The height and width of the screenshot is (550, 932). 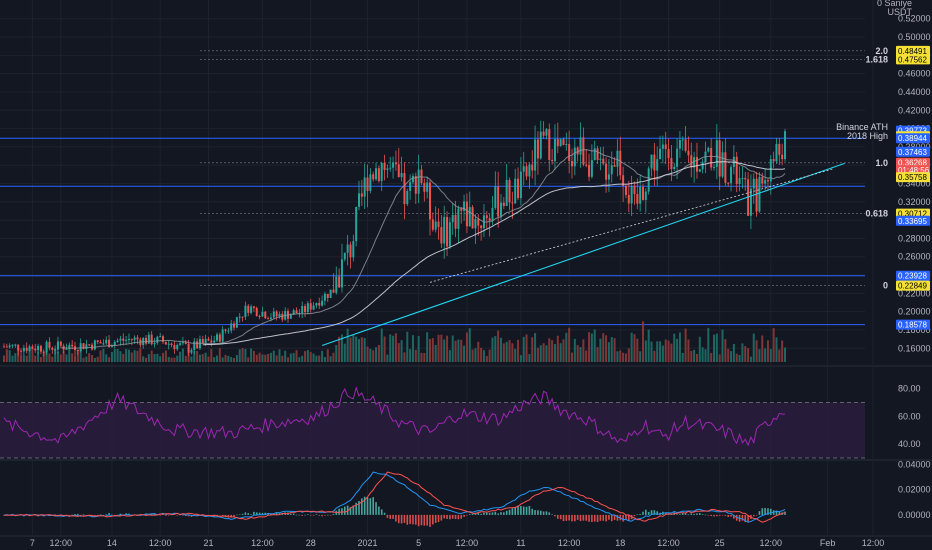 I want to click on annotation-line1: Binance ATH, so click(x=862, y=127).